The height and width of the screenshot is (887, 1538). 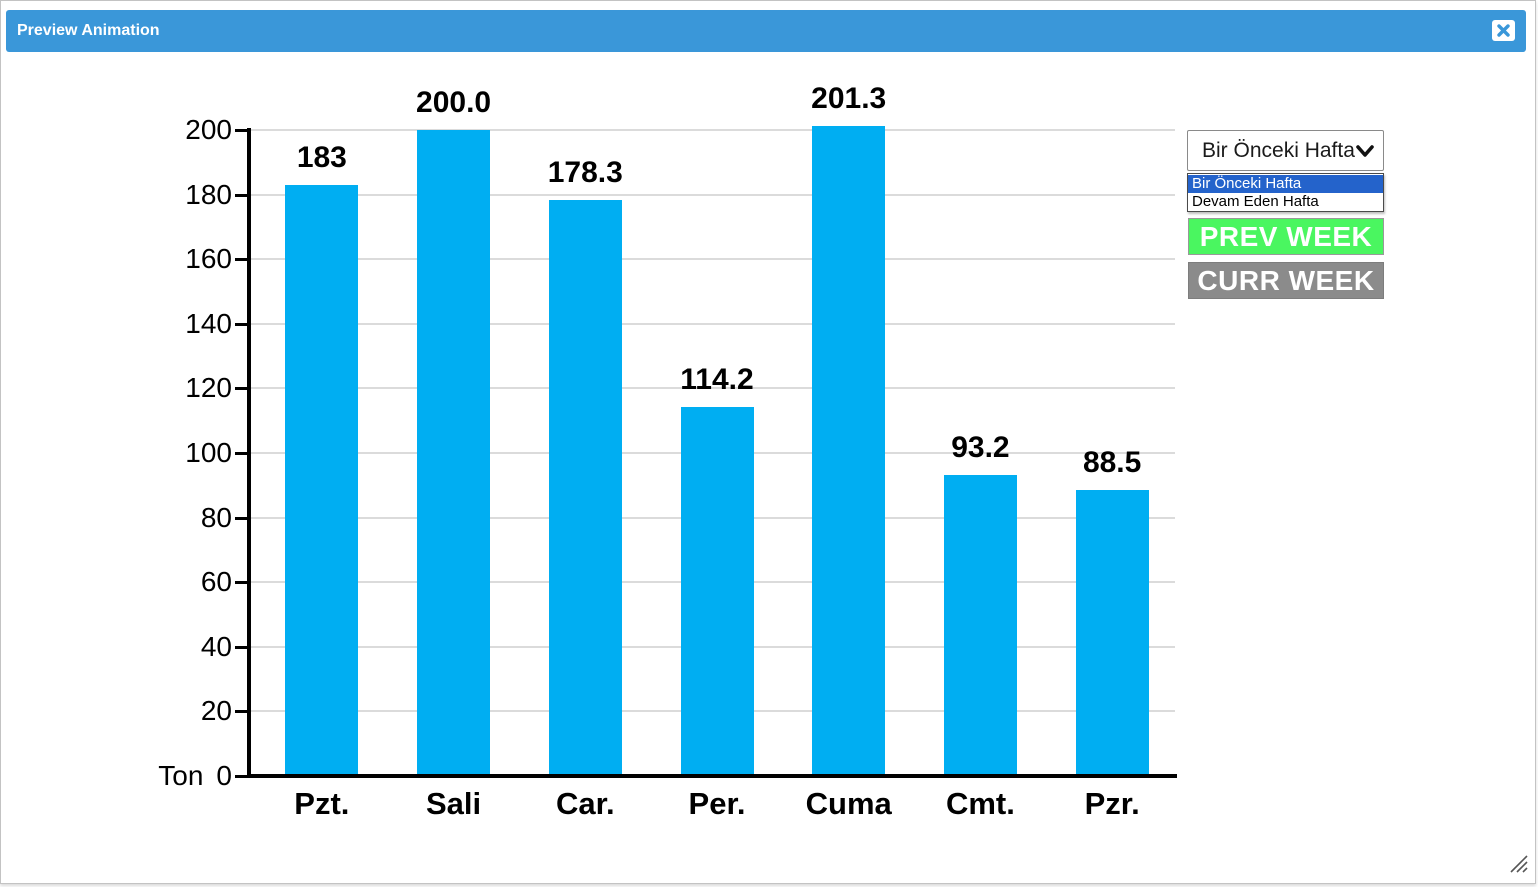 What do you see at coordinates (321, 157) in the screenshot?
I see `bar-value-label: 183` at bounding box center [321, 157].